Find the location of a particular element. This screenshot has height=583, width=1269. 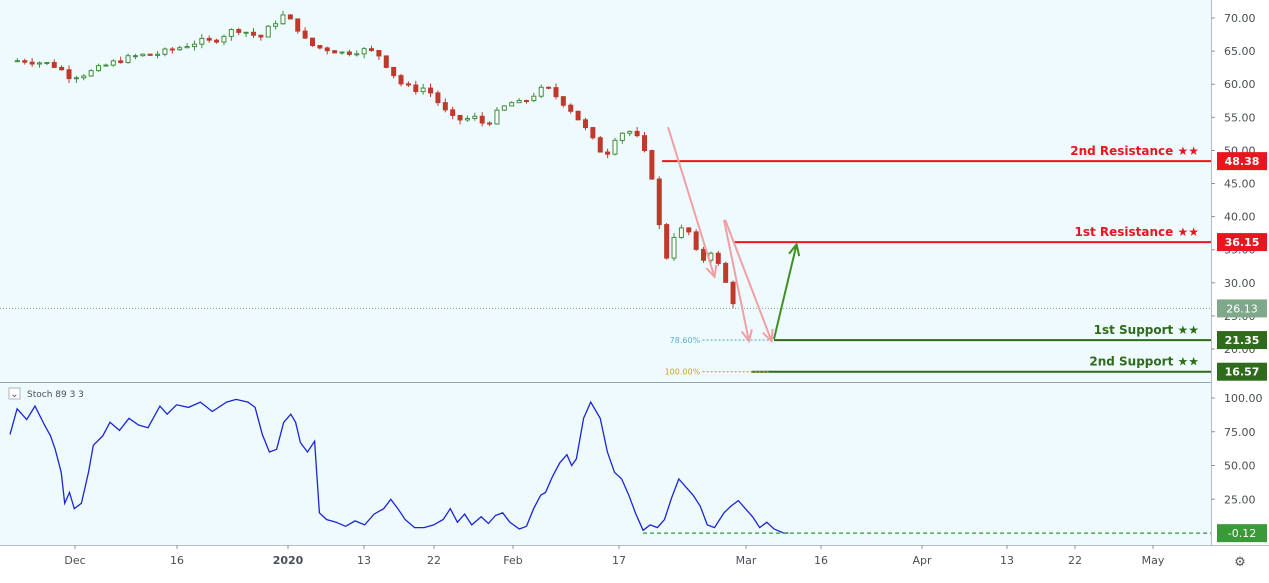

time-axis-background is located at coordinates (634, 562).